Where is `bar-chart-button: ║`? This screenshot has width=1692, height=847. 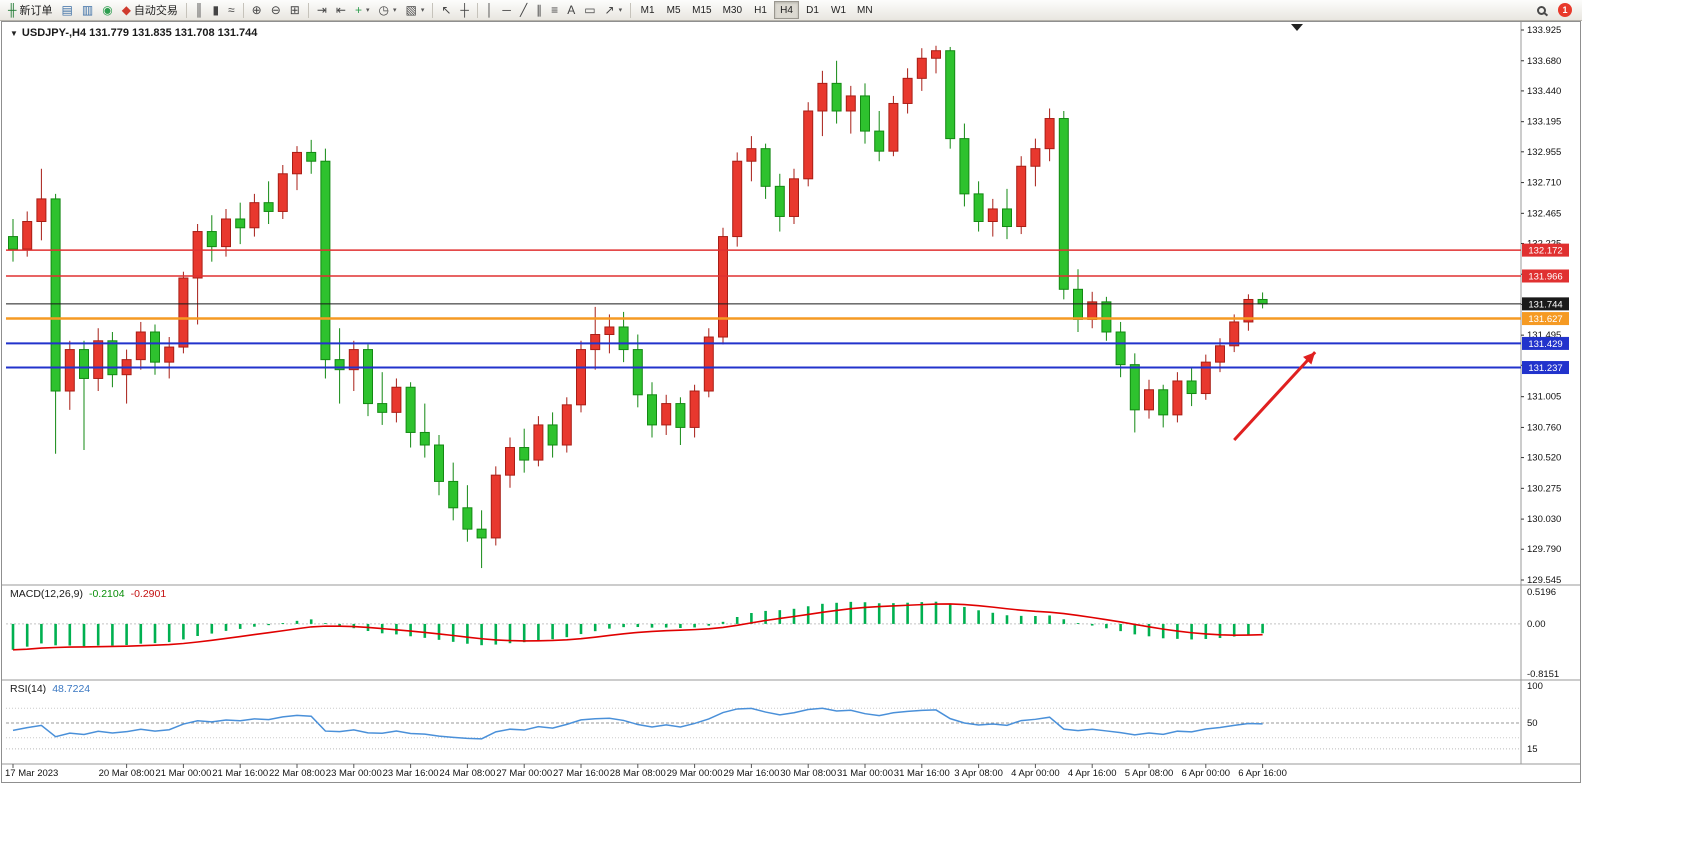 bar-chart-button: ║ is located at coordinates (199, 10).